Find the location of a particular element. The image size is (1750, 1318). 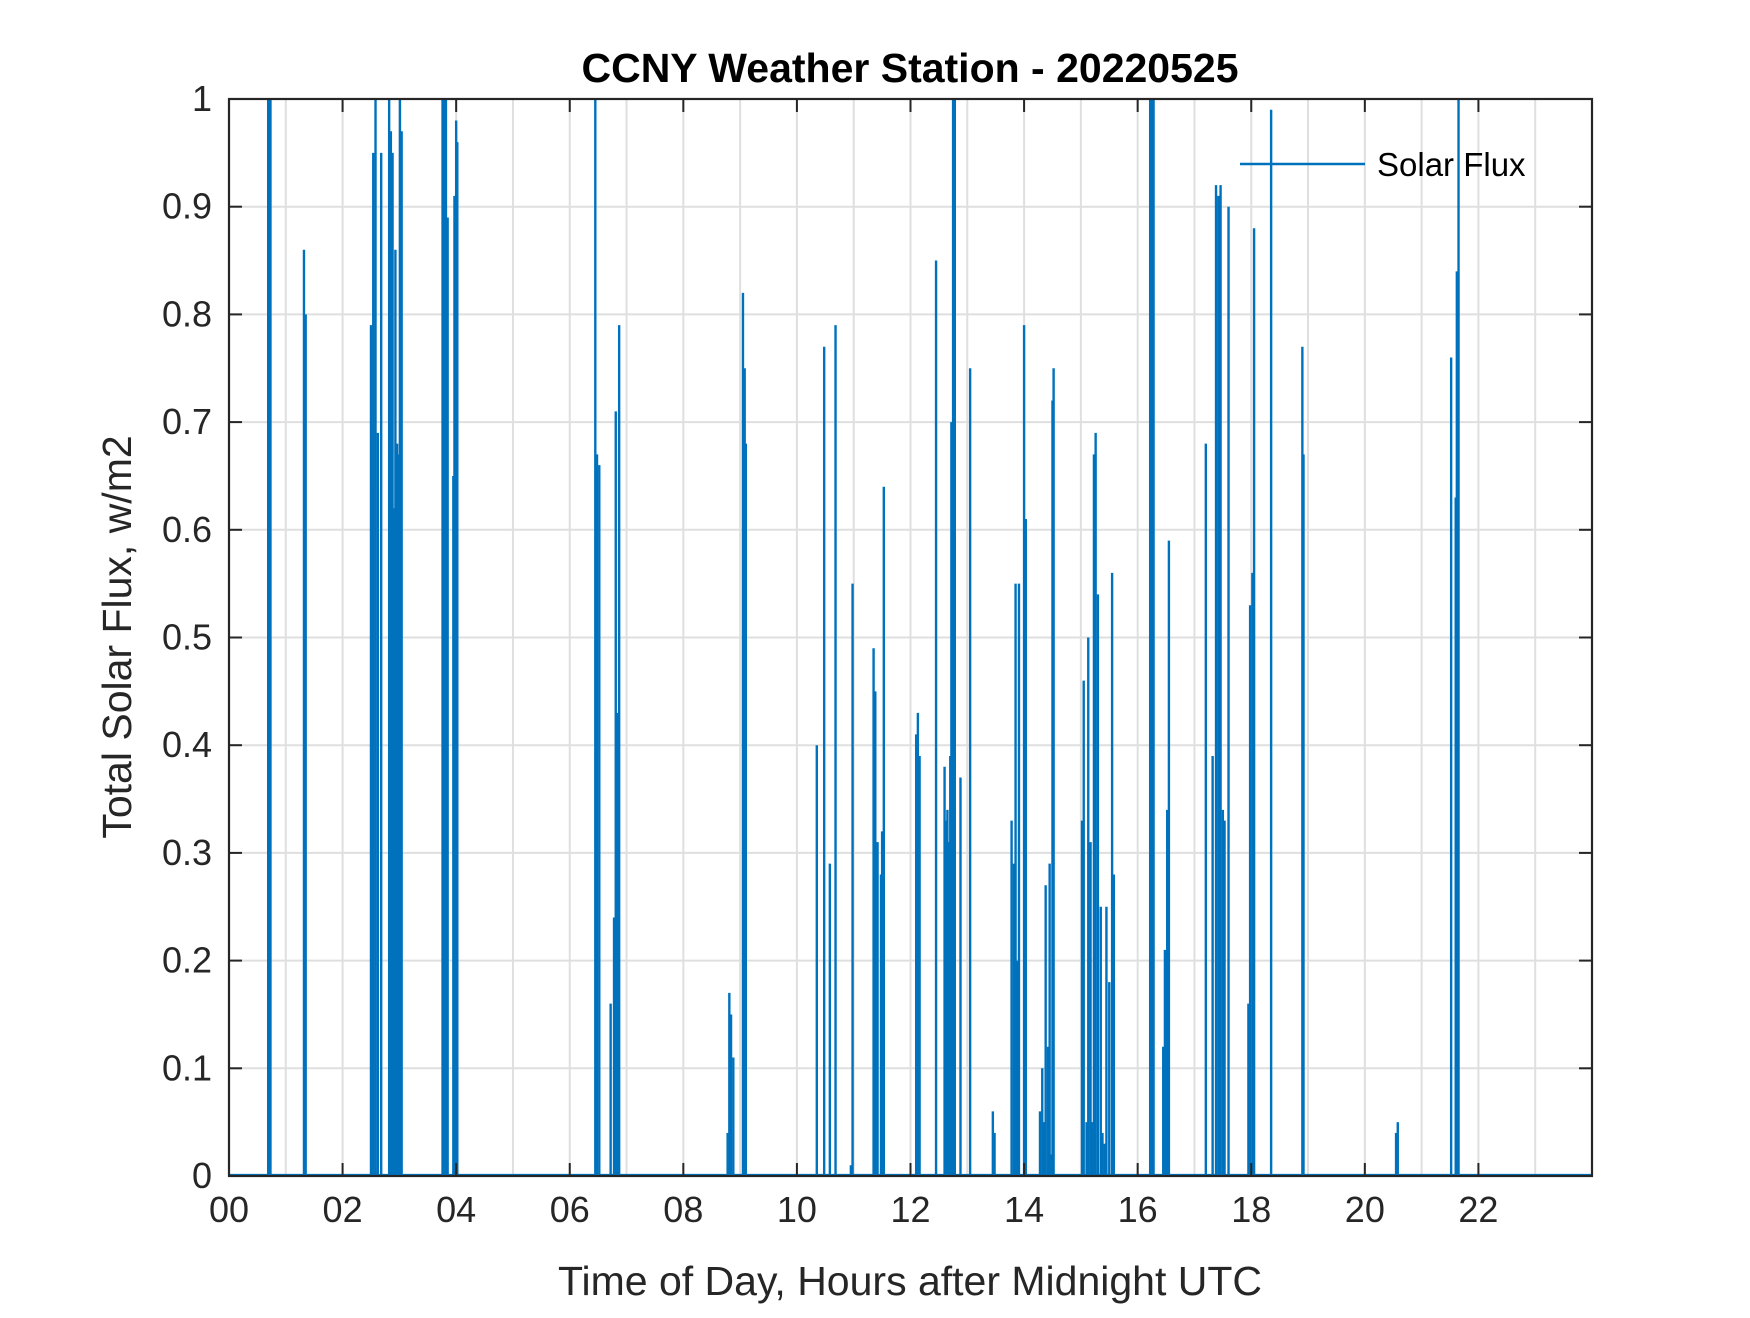

y-tick-label: 0.5 is located at coordinates (187, 637).